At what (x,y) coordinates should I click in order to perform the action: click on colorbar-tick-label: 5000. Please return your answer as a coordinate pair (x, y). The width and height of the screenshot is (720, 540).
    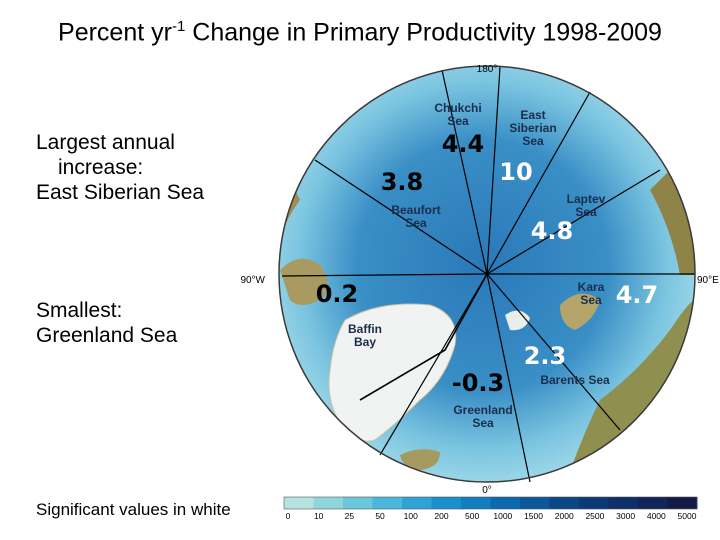
    Looking at the image, I should click on (687, 516).